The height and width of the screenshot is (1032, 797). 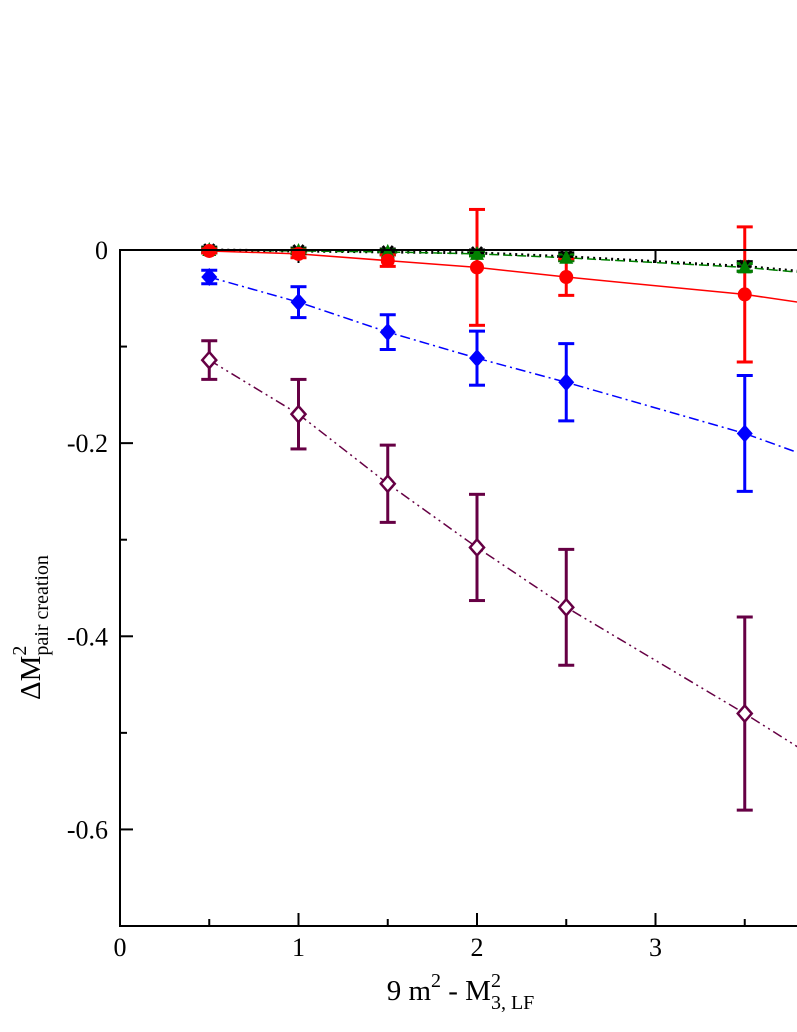 I want to click on y-label-base: ΔM, so click(x=31, y=678).